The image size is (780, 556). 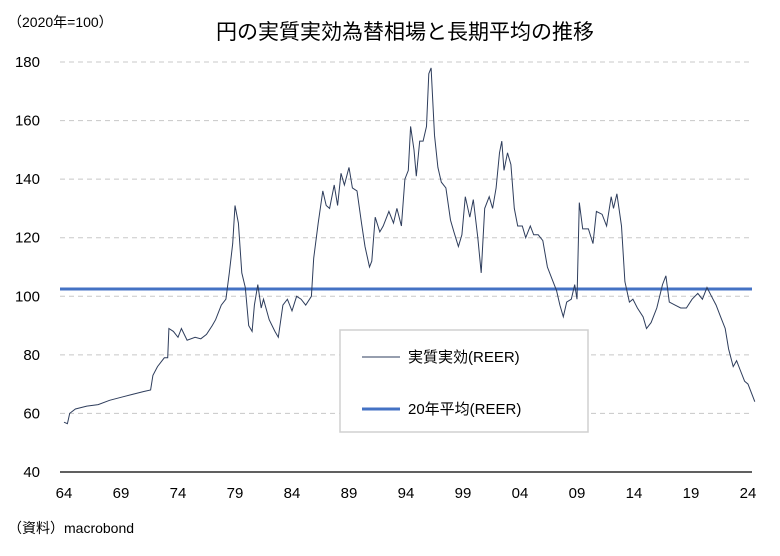 What do you see at coordinates (27, 296) in the screenshot?
I see `y-tick-label: 100` at bounding box center [27, 296].